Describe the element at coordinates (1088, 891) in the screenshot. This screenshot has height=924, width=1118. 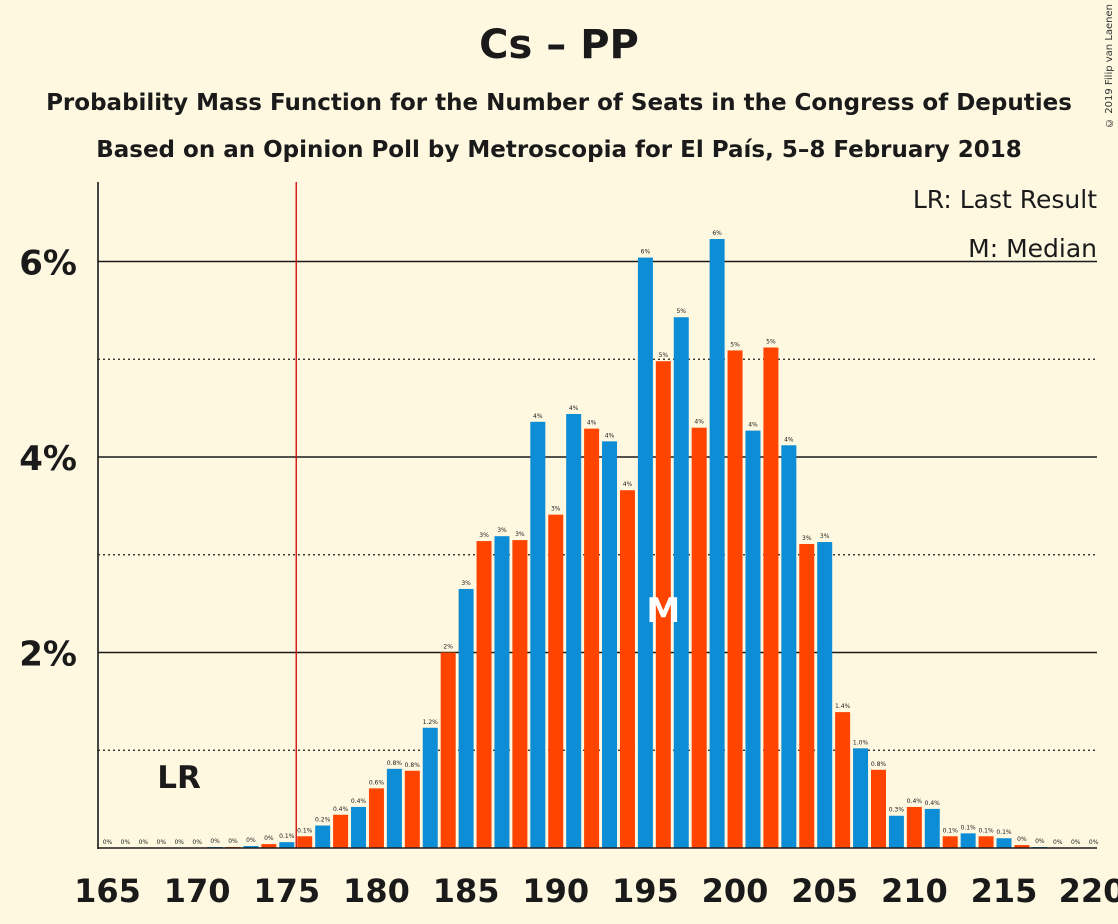
I see `x-tick-label: 220` at that location.